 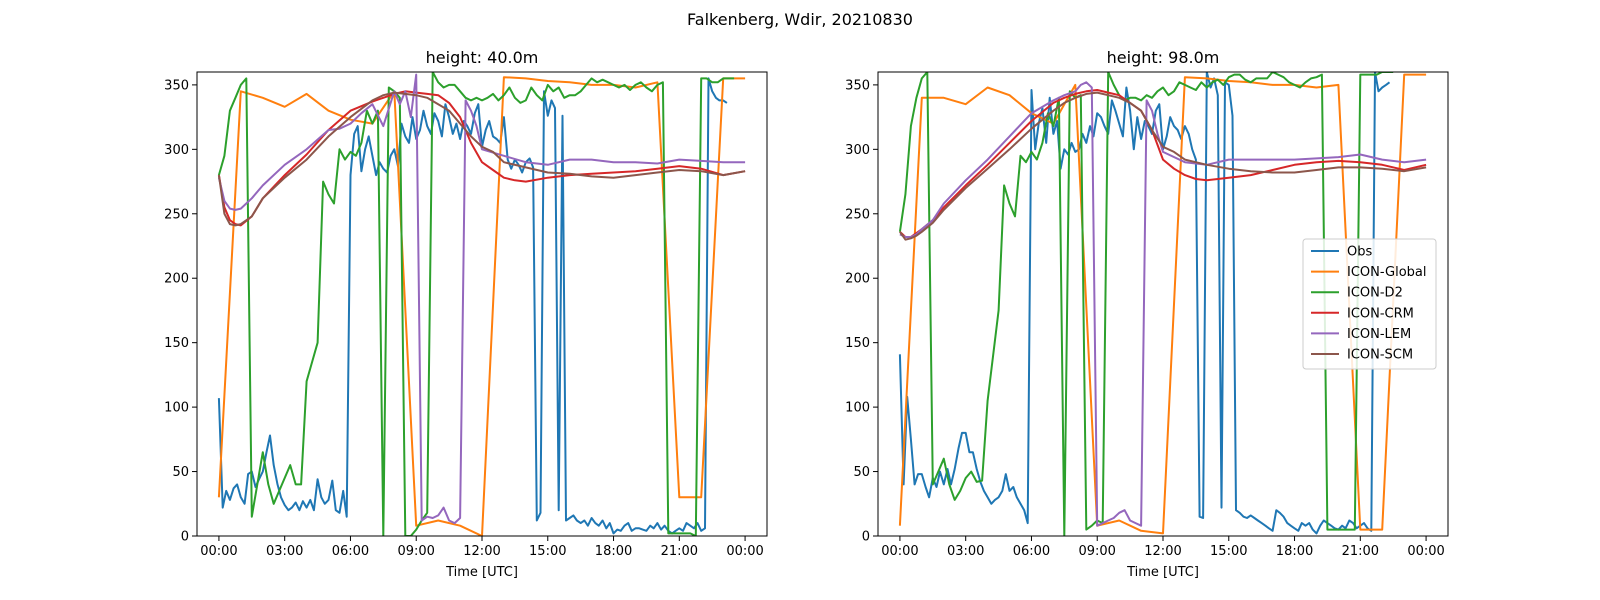 I want to click on figure-title: Falkenberg, Wdir, 20210830, so click(x=800, y=19).